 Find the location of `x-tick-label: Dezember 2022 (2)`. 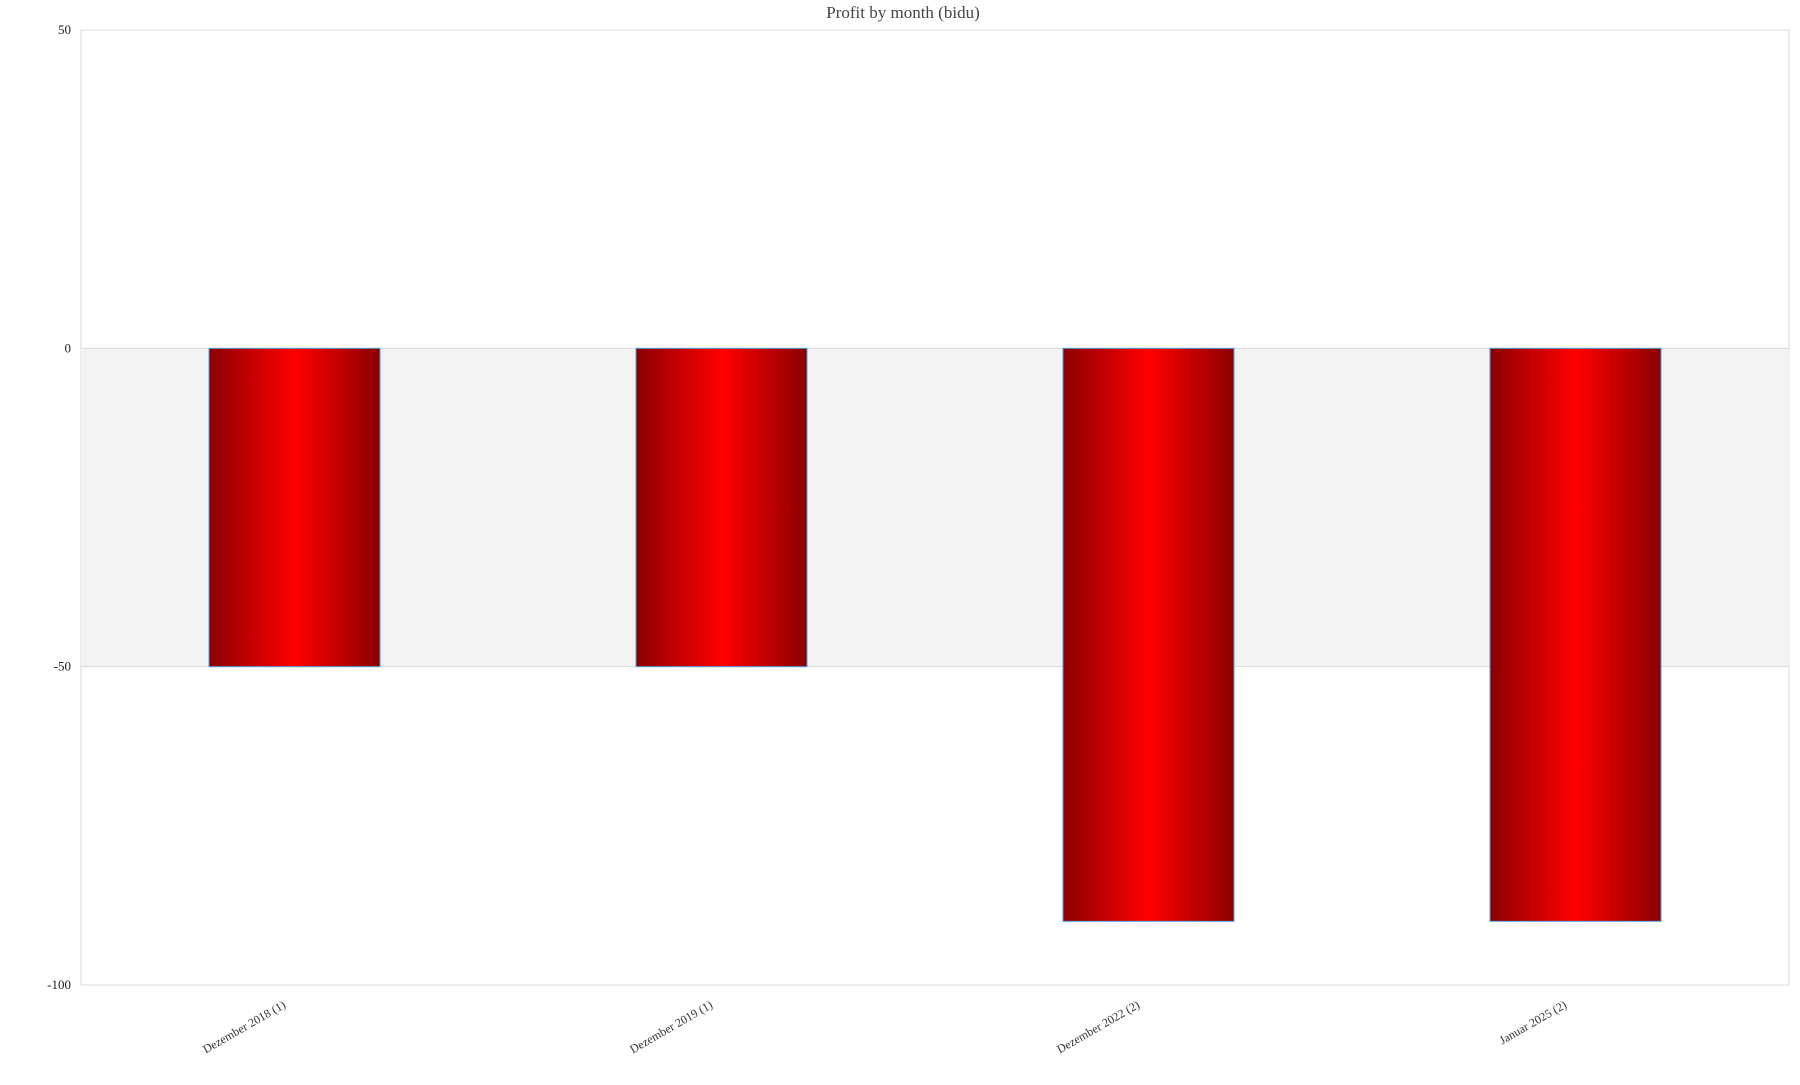

x-tick-label: Dezember 2022 (2) is located at coordinates (1098, 1026).